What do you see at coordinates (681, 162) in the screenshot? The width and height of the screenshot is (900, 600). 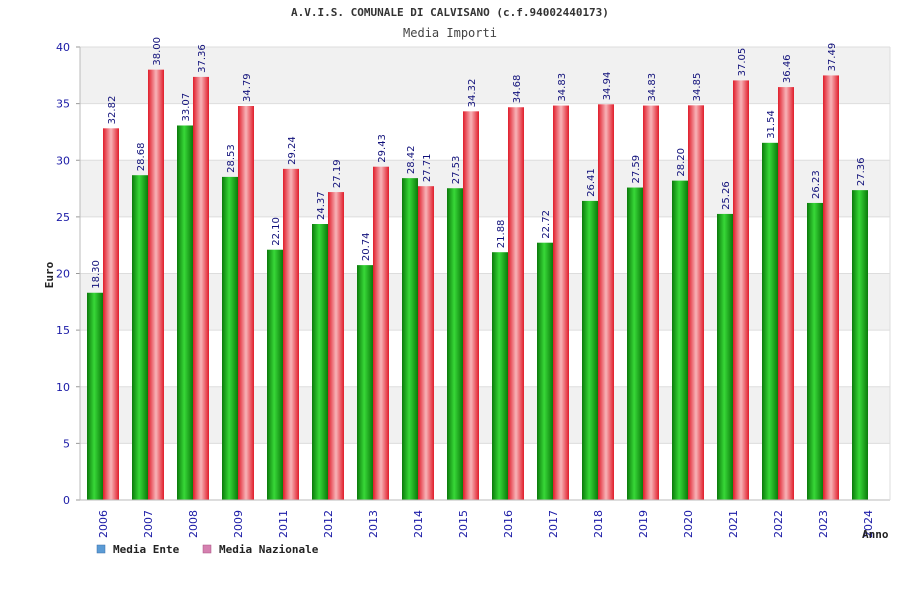 I see `data-label-media-ente-2020: 28.20` at bounding box center [681, 162].